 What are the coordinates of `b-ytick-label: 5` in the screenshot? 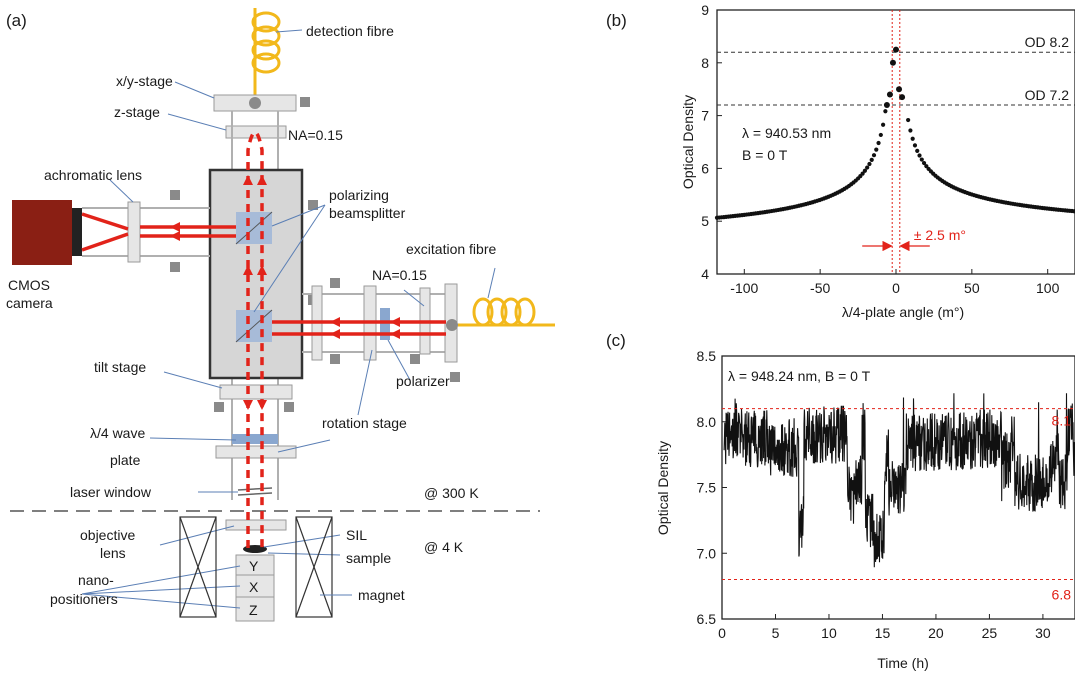 It's located at (705, 221).